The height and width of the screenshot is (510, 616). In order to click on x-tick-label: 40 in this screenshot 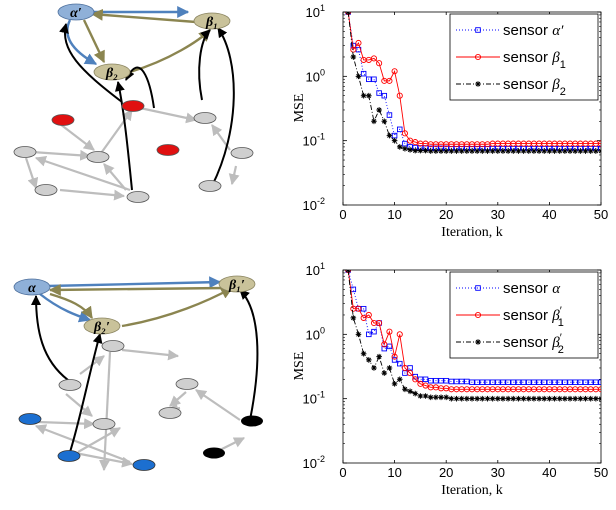, I will do `click(549, 214)`.